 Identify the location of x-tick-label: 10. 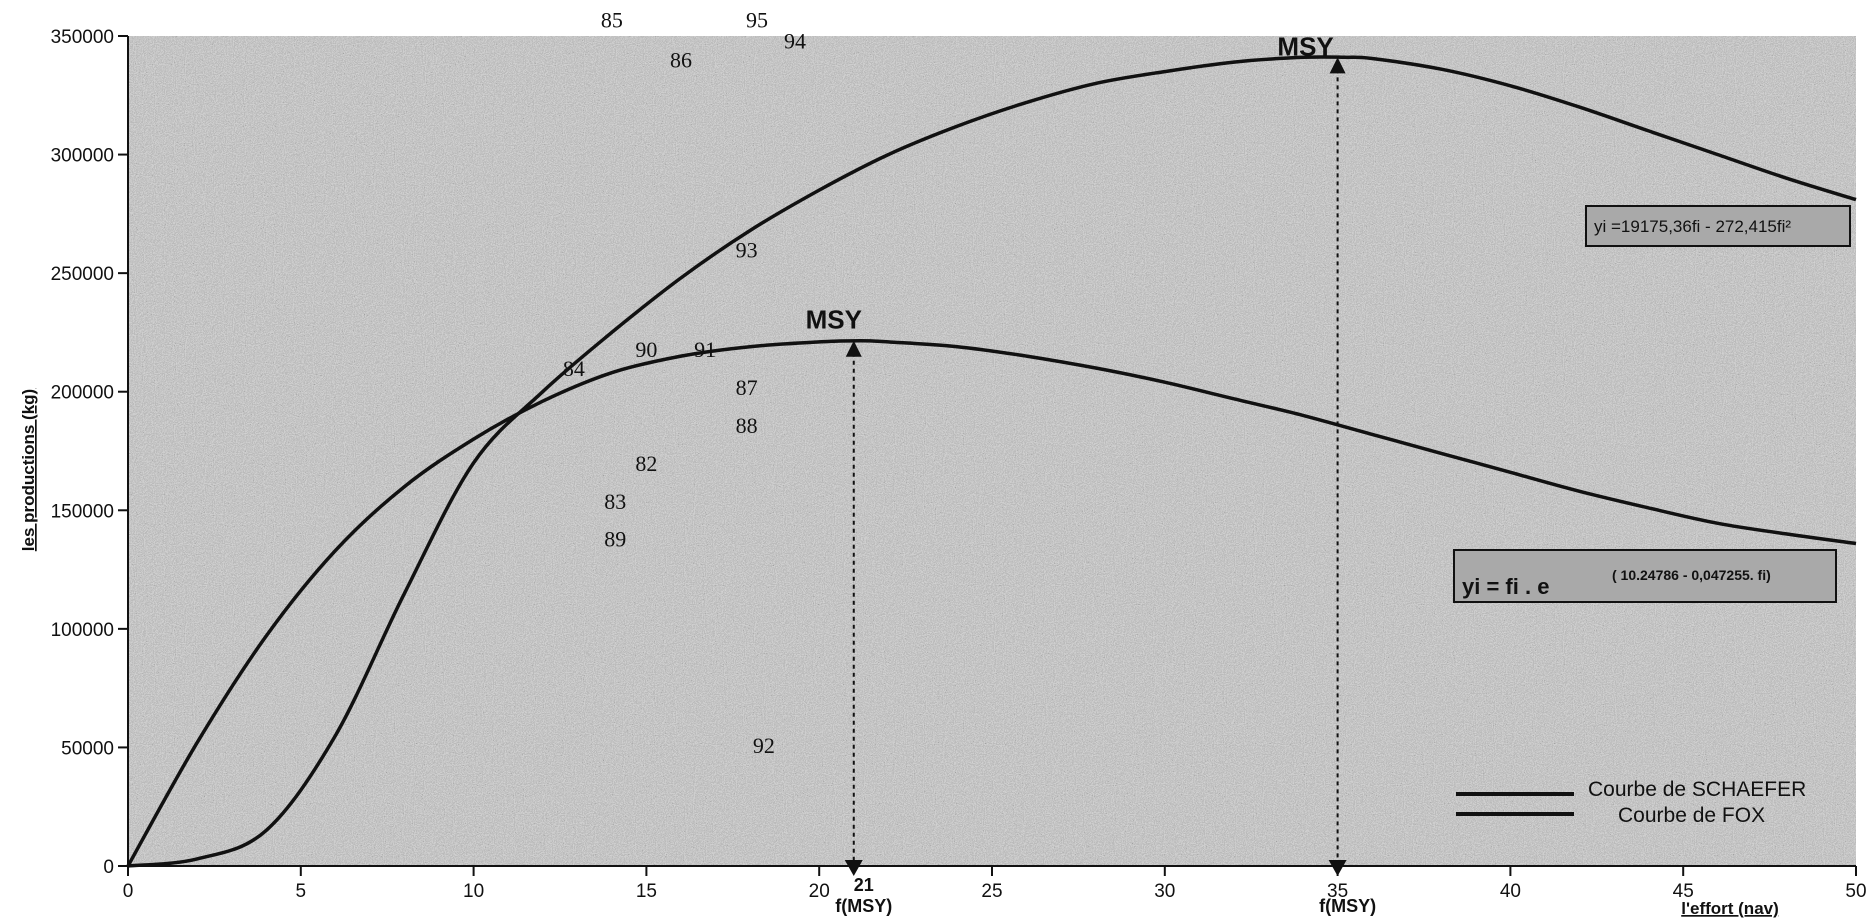
(473, 891).